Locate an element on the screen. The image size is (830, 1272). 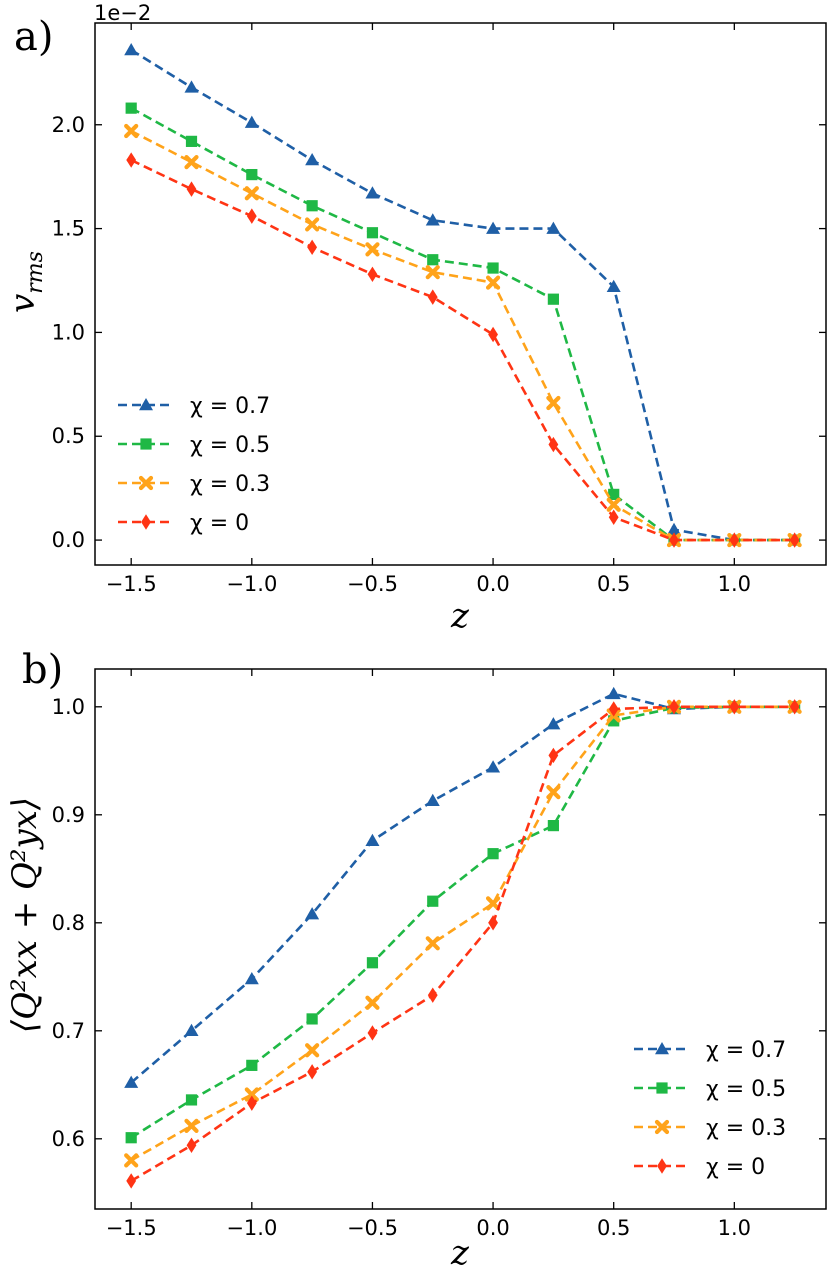
x-tick-label: 1.0 is located at coordinates (734, 584).